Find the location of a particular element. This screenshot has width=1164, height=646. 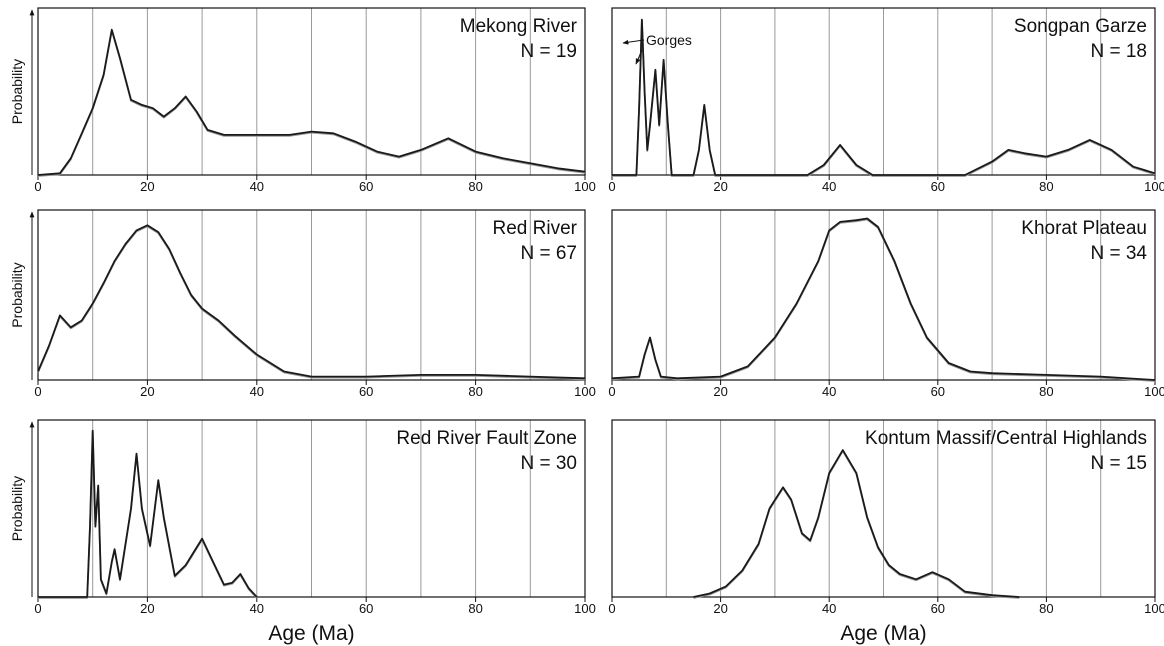

sample-count: N = 67 is located at coordinates (548, 253).